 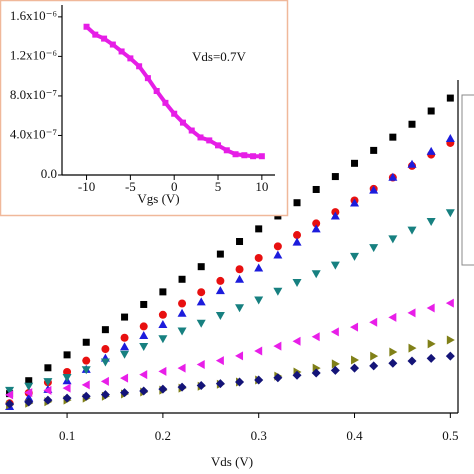 What do you see at coordinates (33, 54) in the screenshot?
I see `y-tick-label: 1.2x10⁻⁶` at bounding box center [33, 54].